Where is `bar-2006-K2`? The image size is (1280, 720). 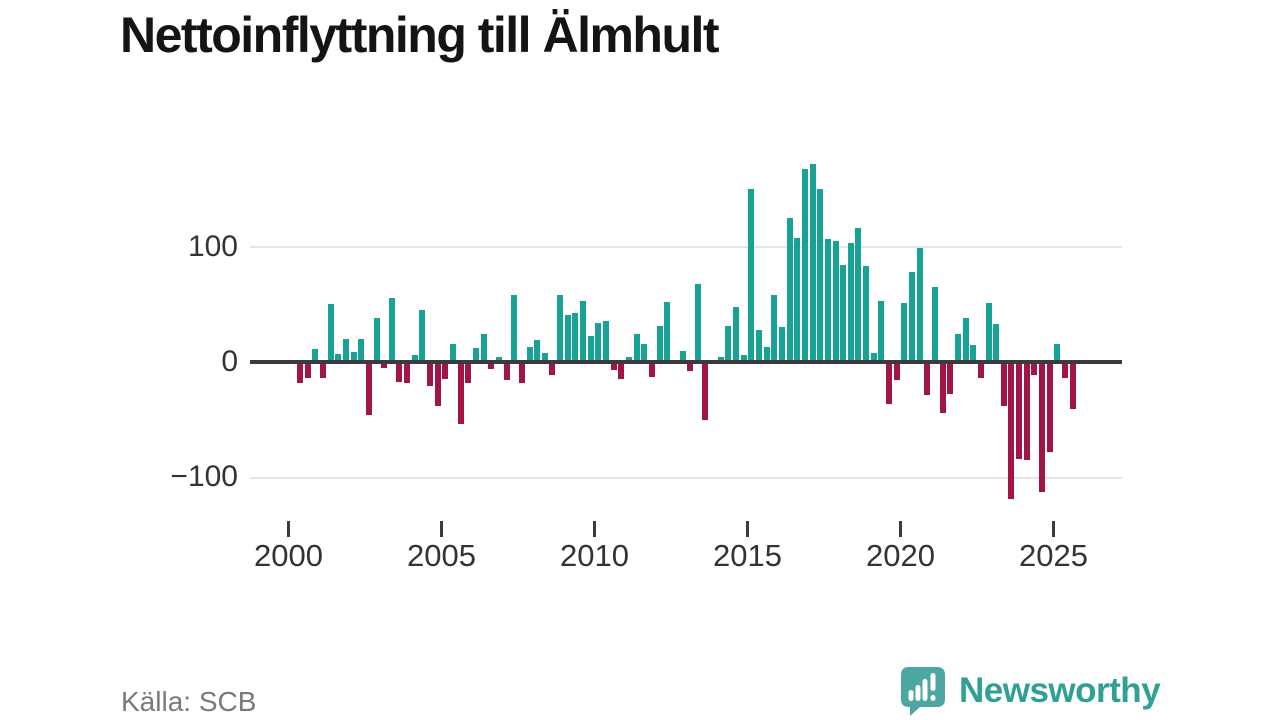 bar-2006-K2 is located at coordinates (483, 348).